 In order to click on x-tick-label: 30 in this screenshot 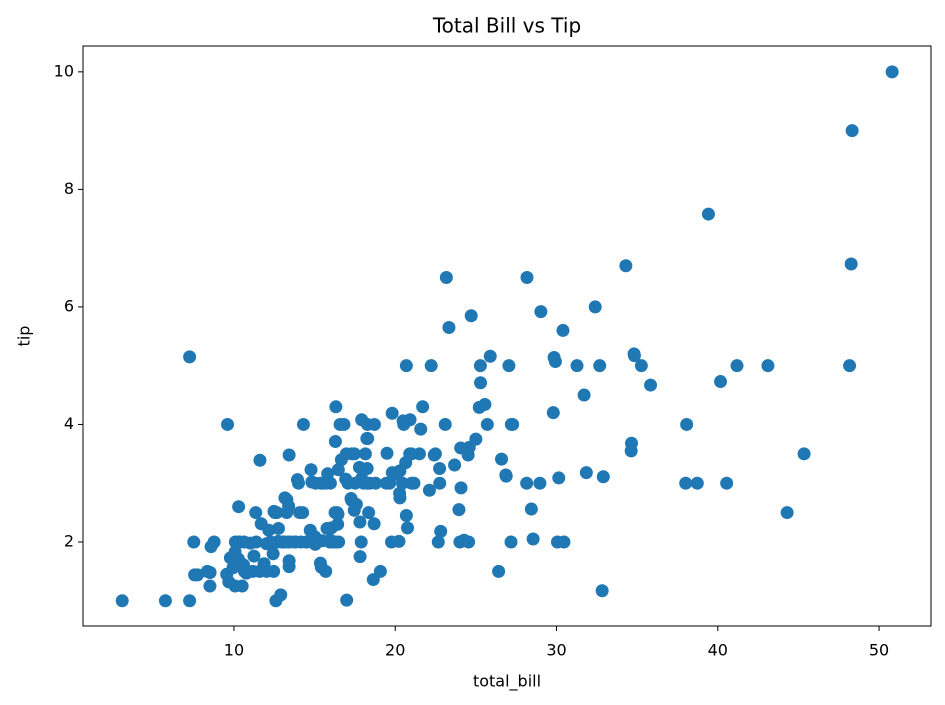, I will do `click(556, 650)`.